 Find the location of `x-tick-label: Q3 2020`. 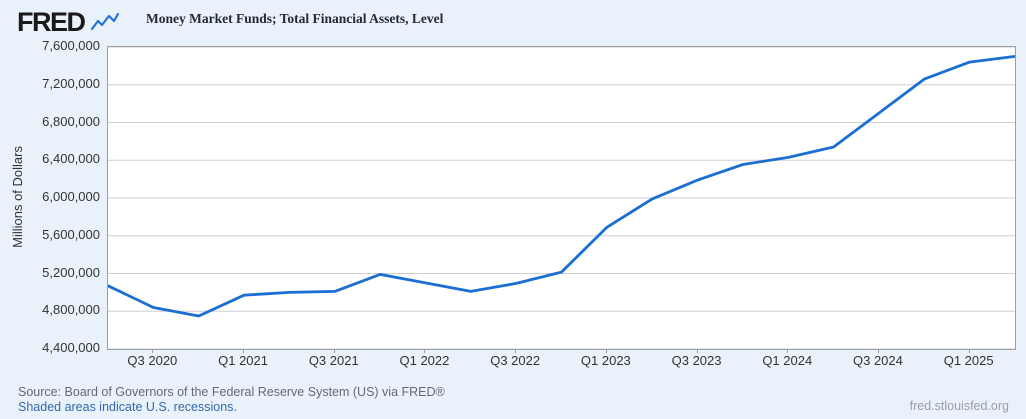

x-tick-label: Q3 2020 is located at coordinates (152, 360).